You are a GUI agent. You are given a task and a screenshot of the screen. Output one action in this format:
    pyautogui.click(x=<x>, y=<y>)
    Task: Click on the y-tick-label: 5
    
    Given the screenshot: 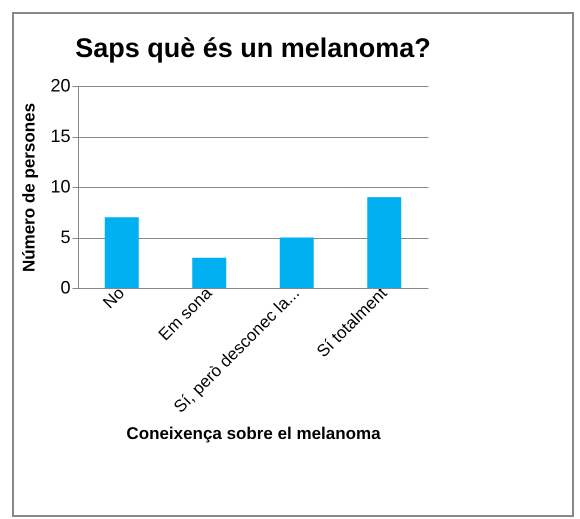 What is the action you would take?
    pyautogui.click(x=65, y=237)
    